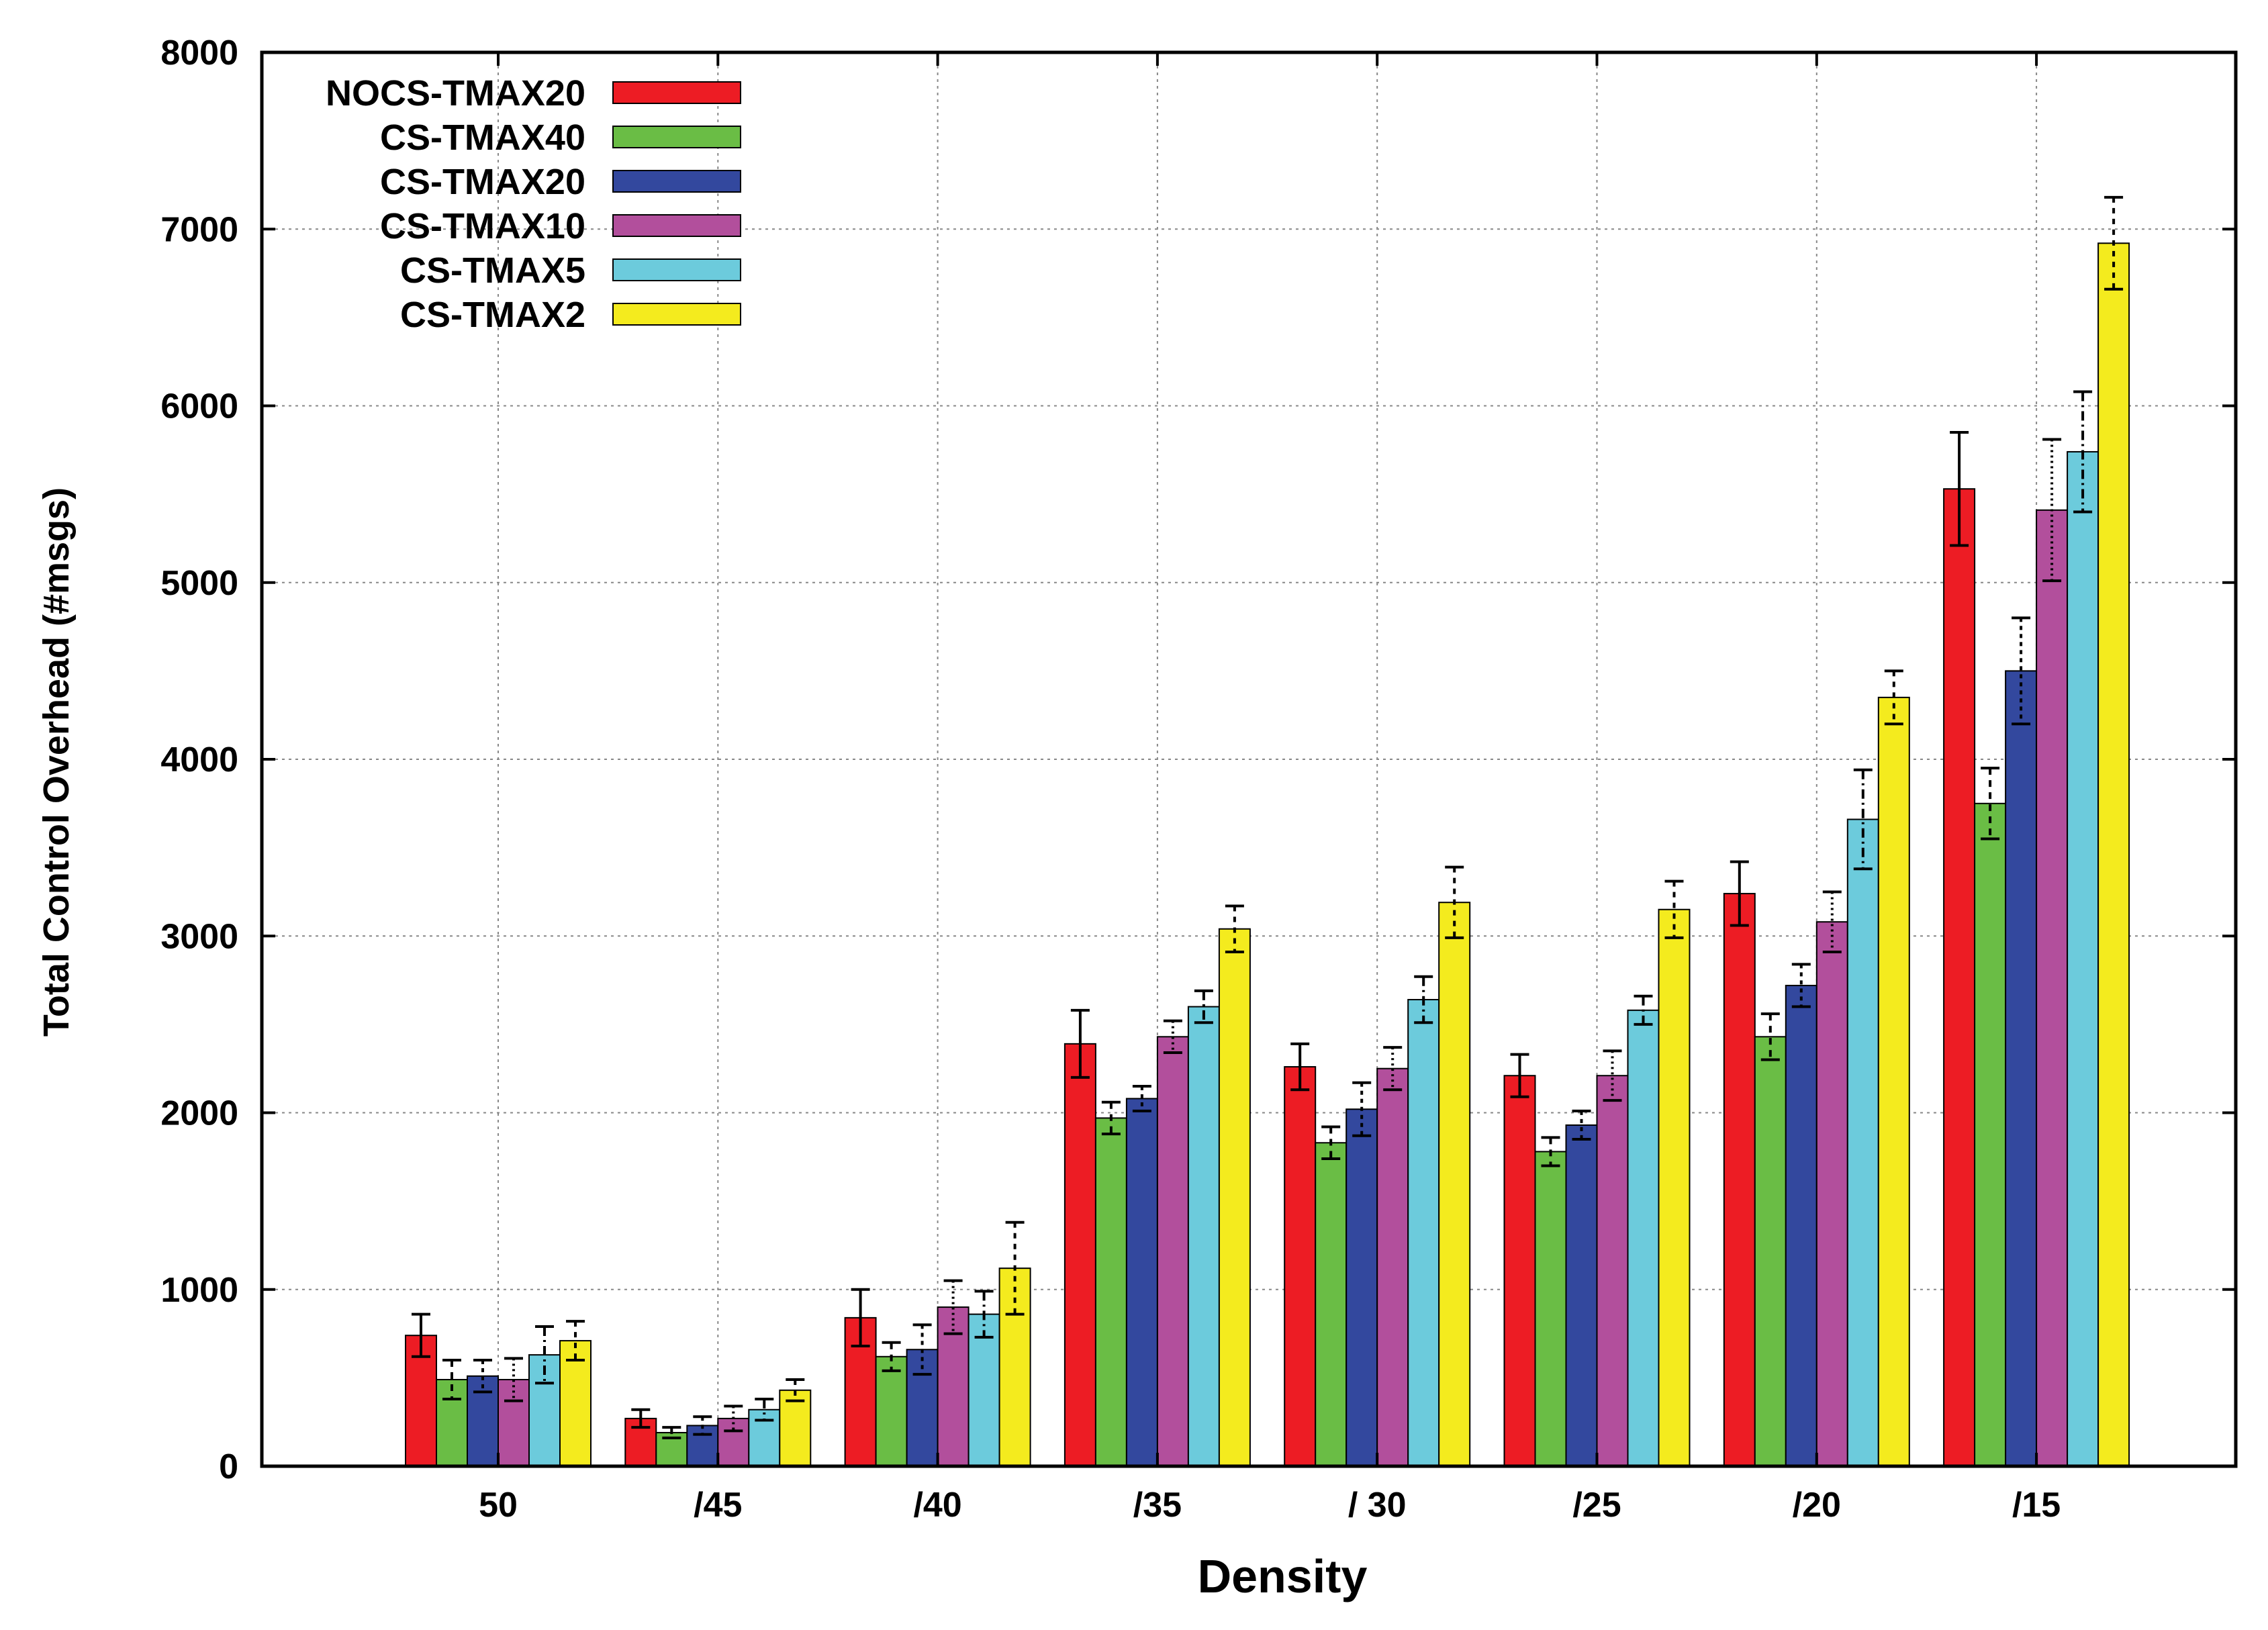  Describe the element at coordinates (199, 1113) in the screenshot. I see `y-tick-label: 2000` at that location.